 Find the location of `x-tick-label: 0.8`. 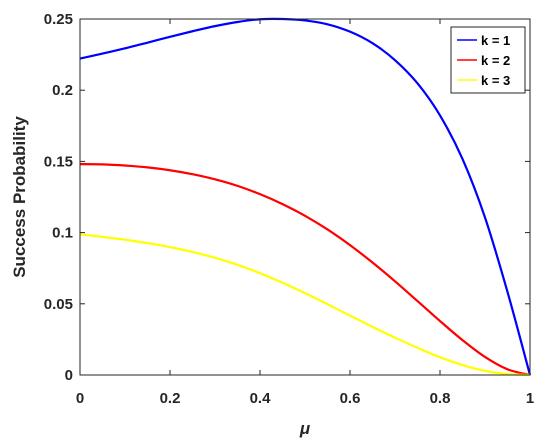

x-tick-label: 0.8 is located at coordinates (440, 398).